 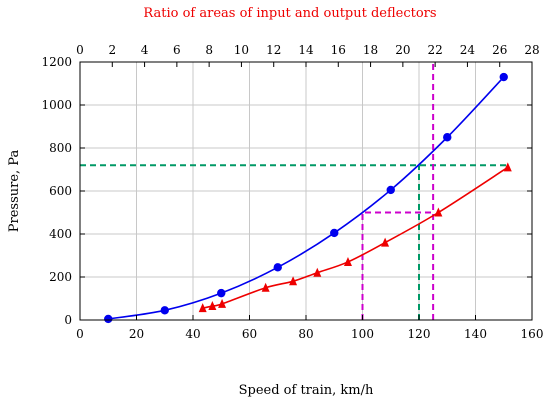 I want to click on x-axis-title: Speed of train, km/h, so click(x=306, y=390).